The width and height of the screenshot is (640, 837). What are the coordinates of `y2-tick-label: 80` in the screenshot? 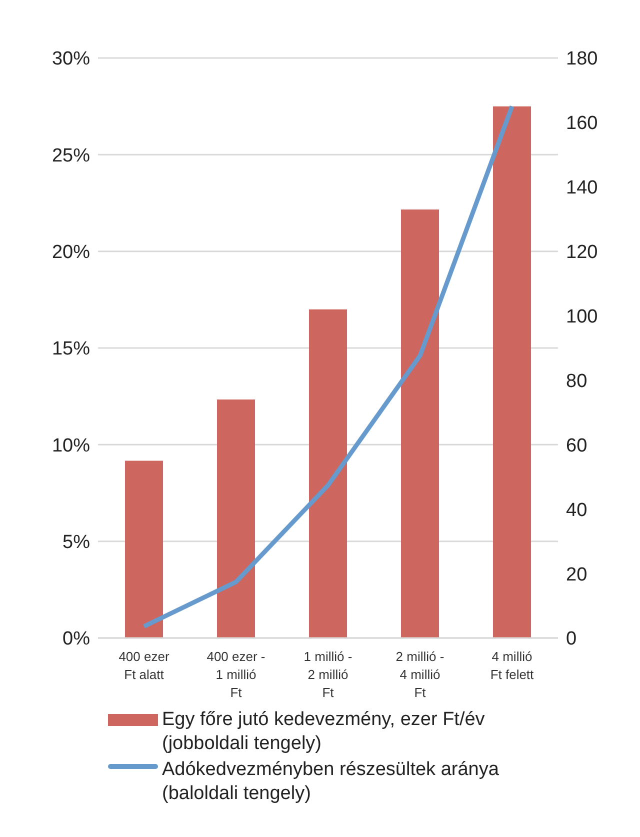 It's located at (577, 381).